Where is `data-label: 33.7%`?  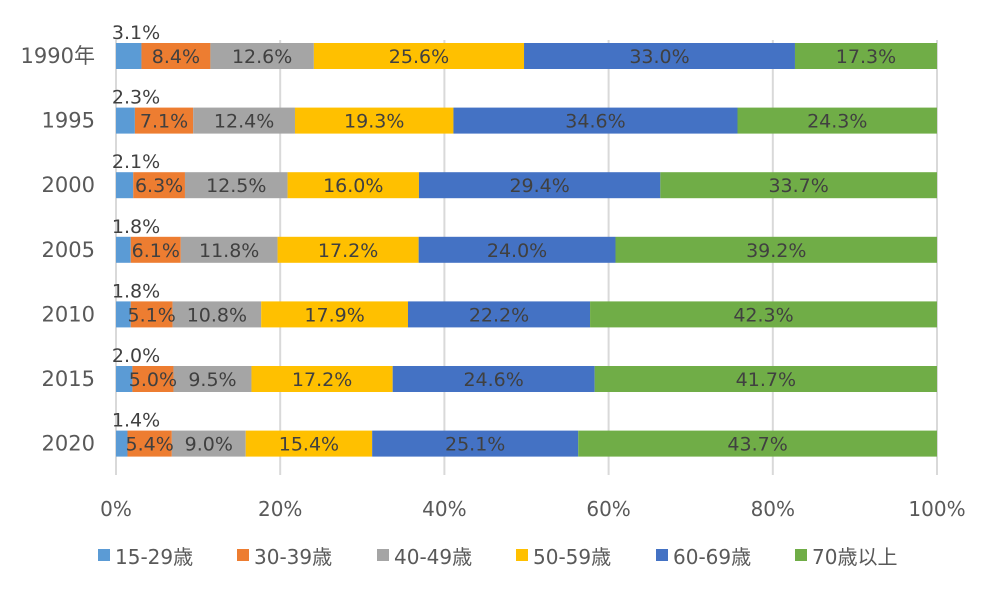
data-label: 33.7% is located at coordinates (798, 186).